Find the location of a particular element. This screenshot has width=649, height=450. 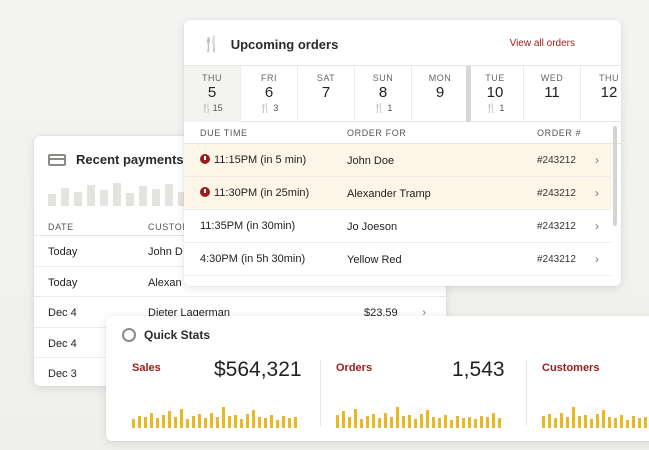

day-sun-8: SUN 8 🍴 1 is located at coordinates (383, 94).